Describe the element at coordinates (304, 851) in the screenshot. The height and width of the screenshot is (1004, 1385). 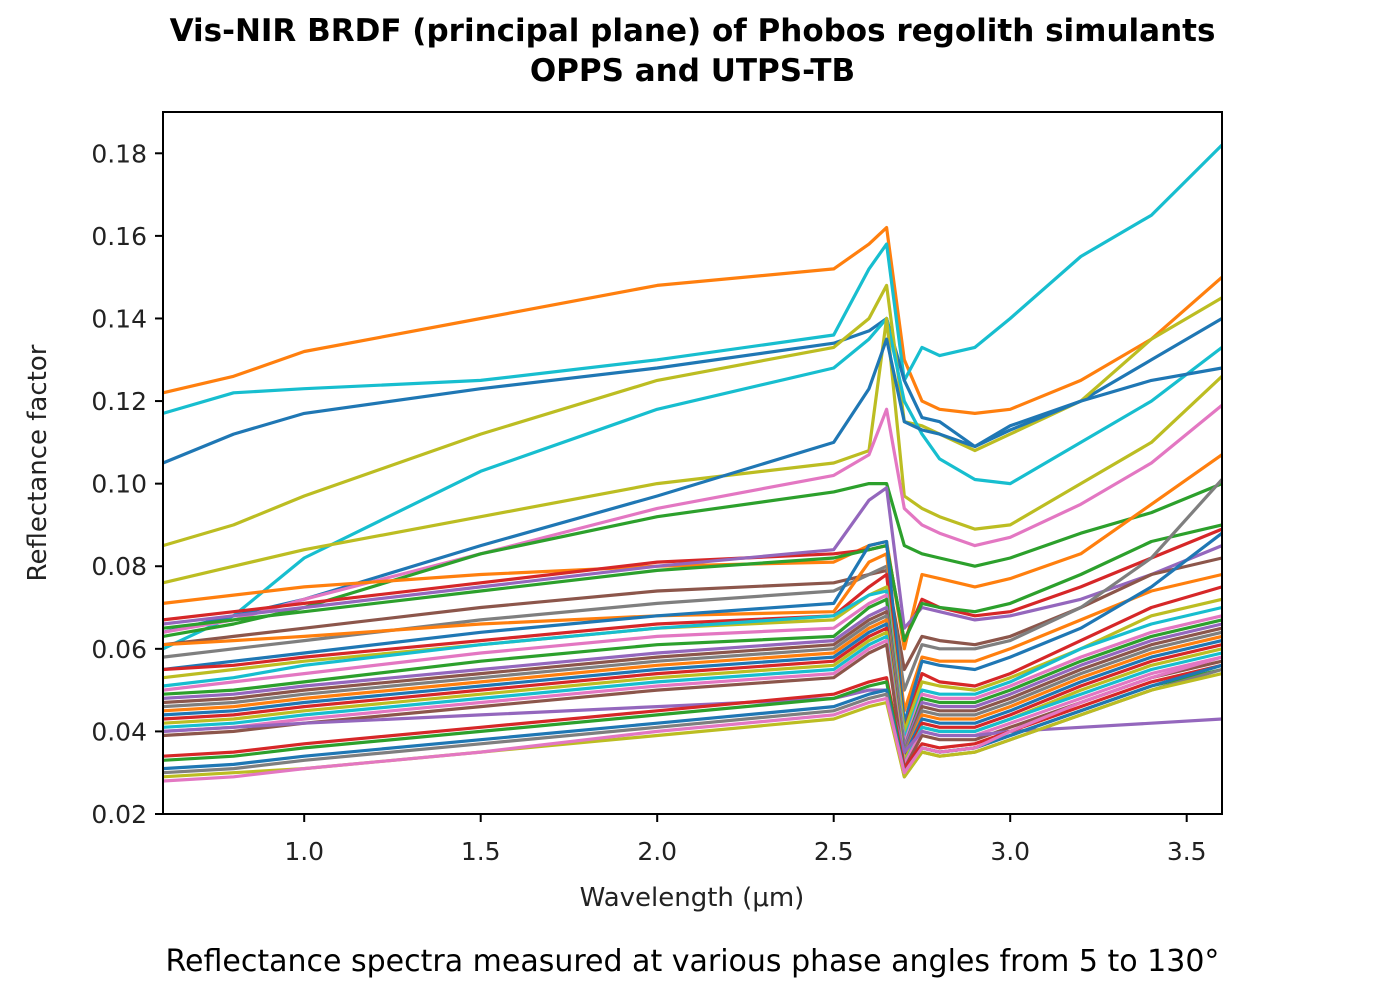
I see `x-tick-label: 1.0` at that location.